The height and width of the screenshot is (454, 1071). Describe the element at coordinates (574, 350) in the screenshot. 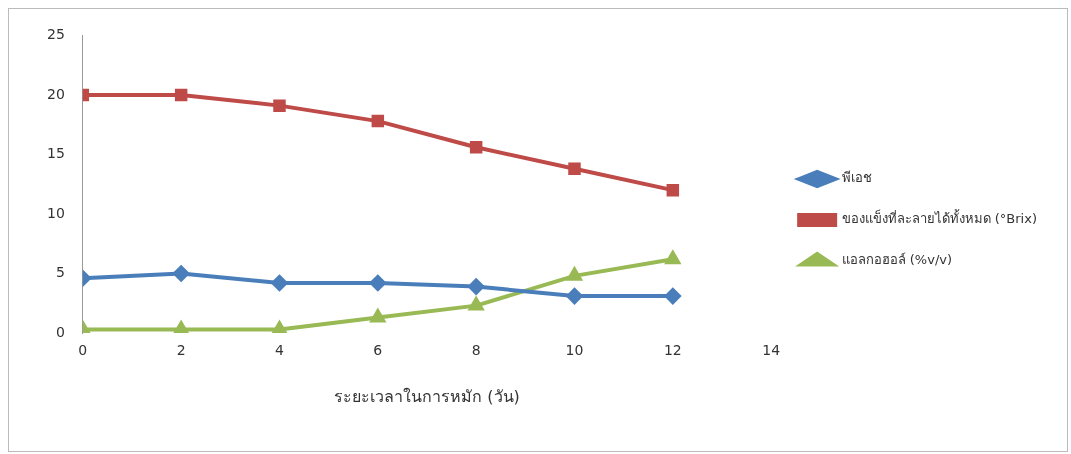

I see `x-tick-label: 10` at that location.